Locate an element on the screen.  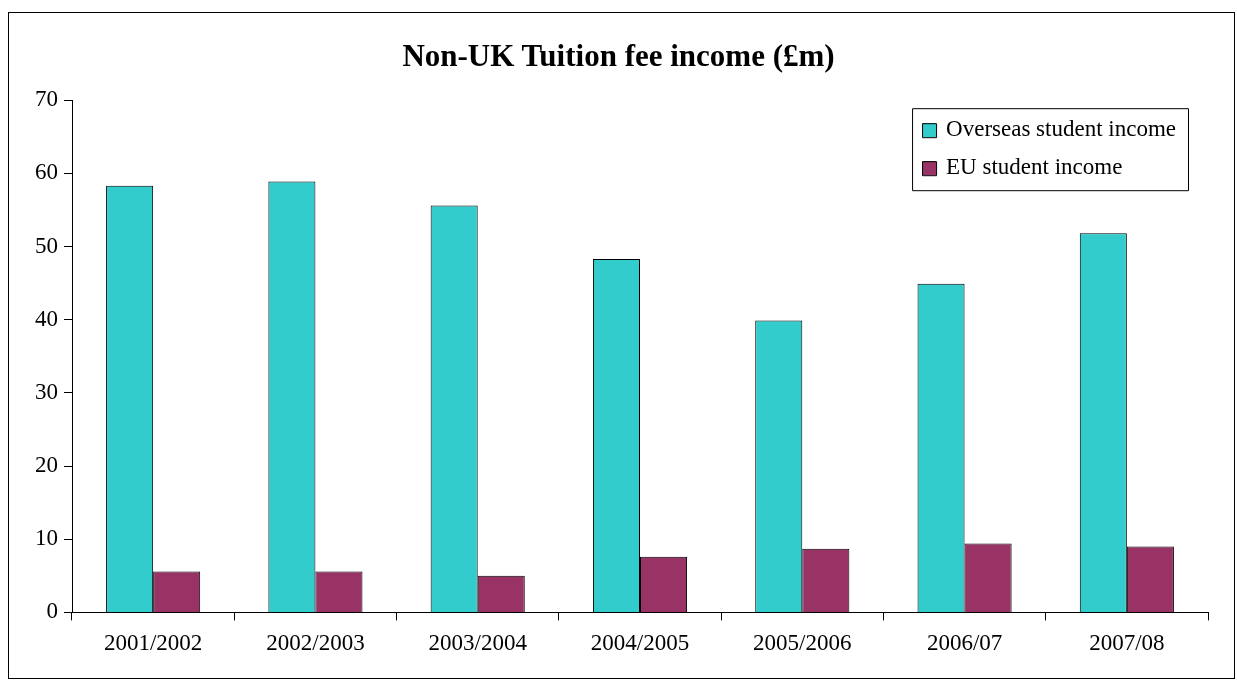
x-tick-label: 2003/2004 is located at coordinates (478, 643).